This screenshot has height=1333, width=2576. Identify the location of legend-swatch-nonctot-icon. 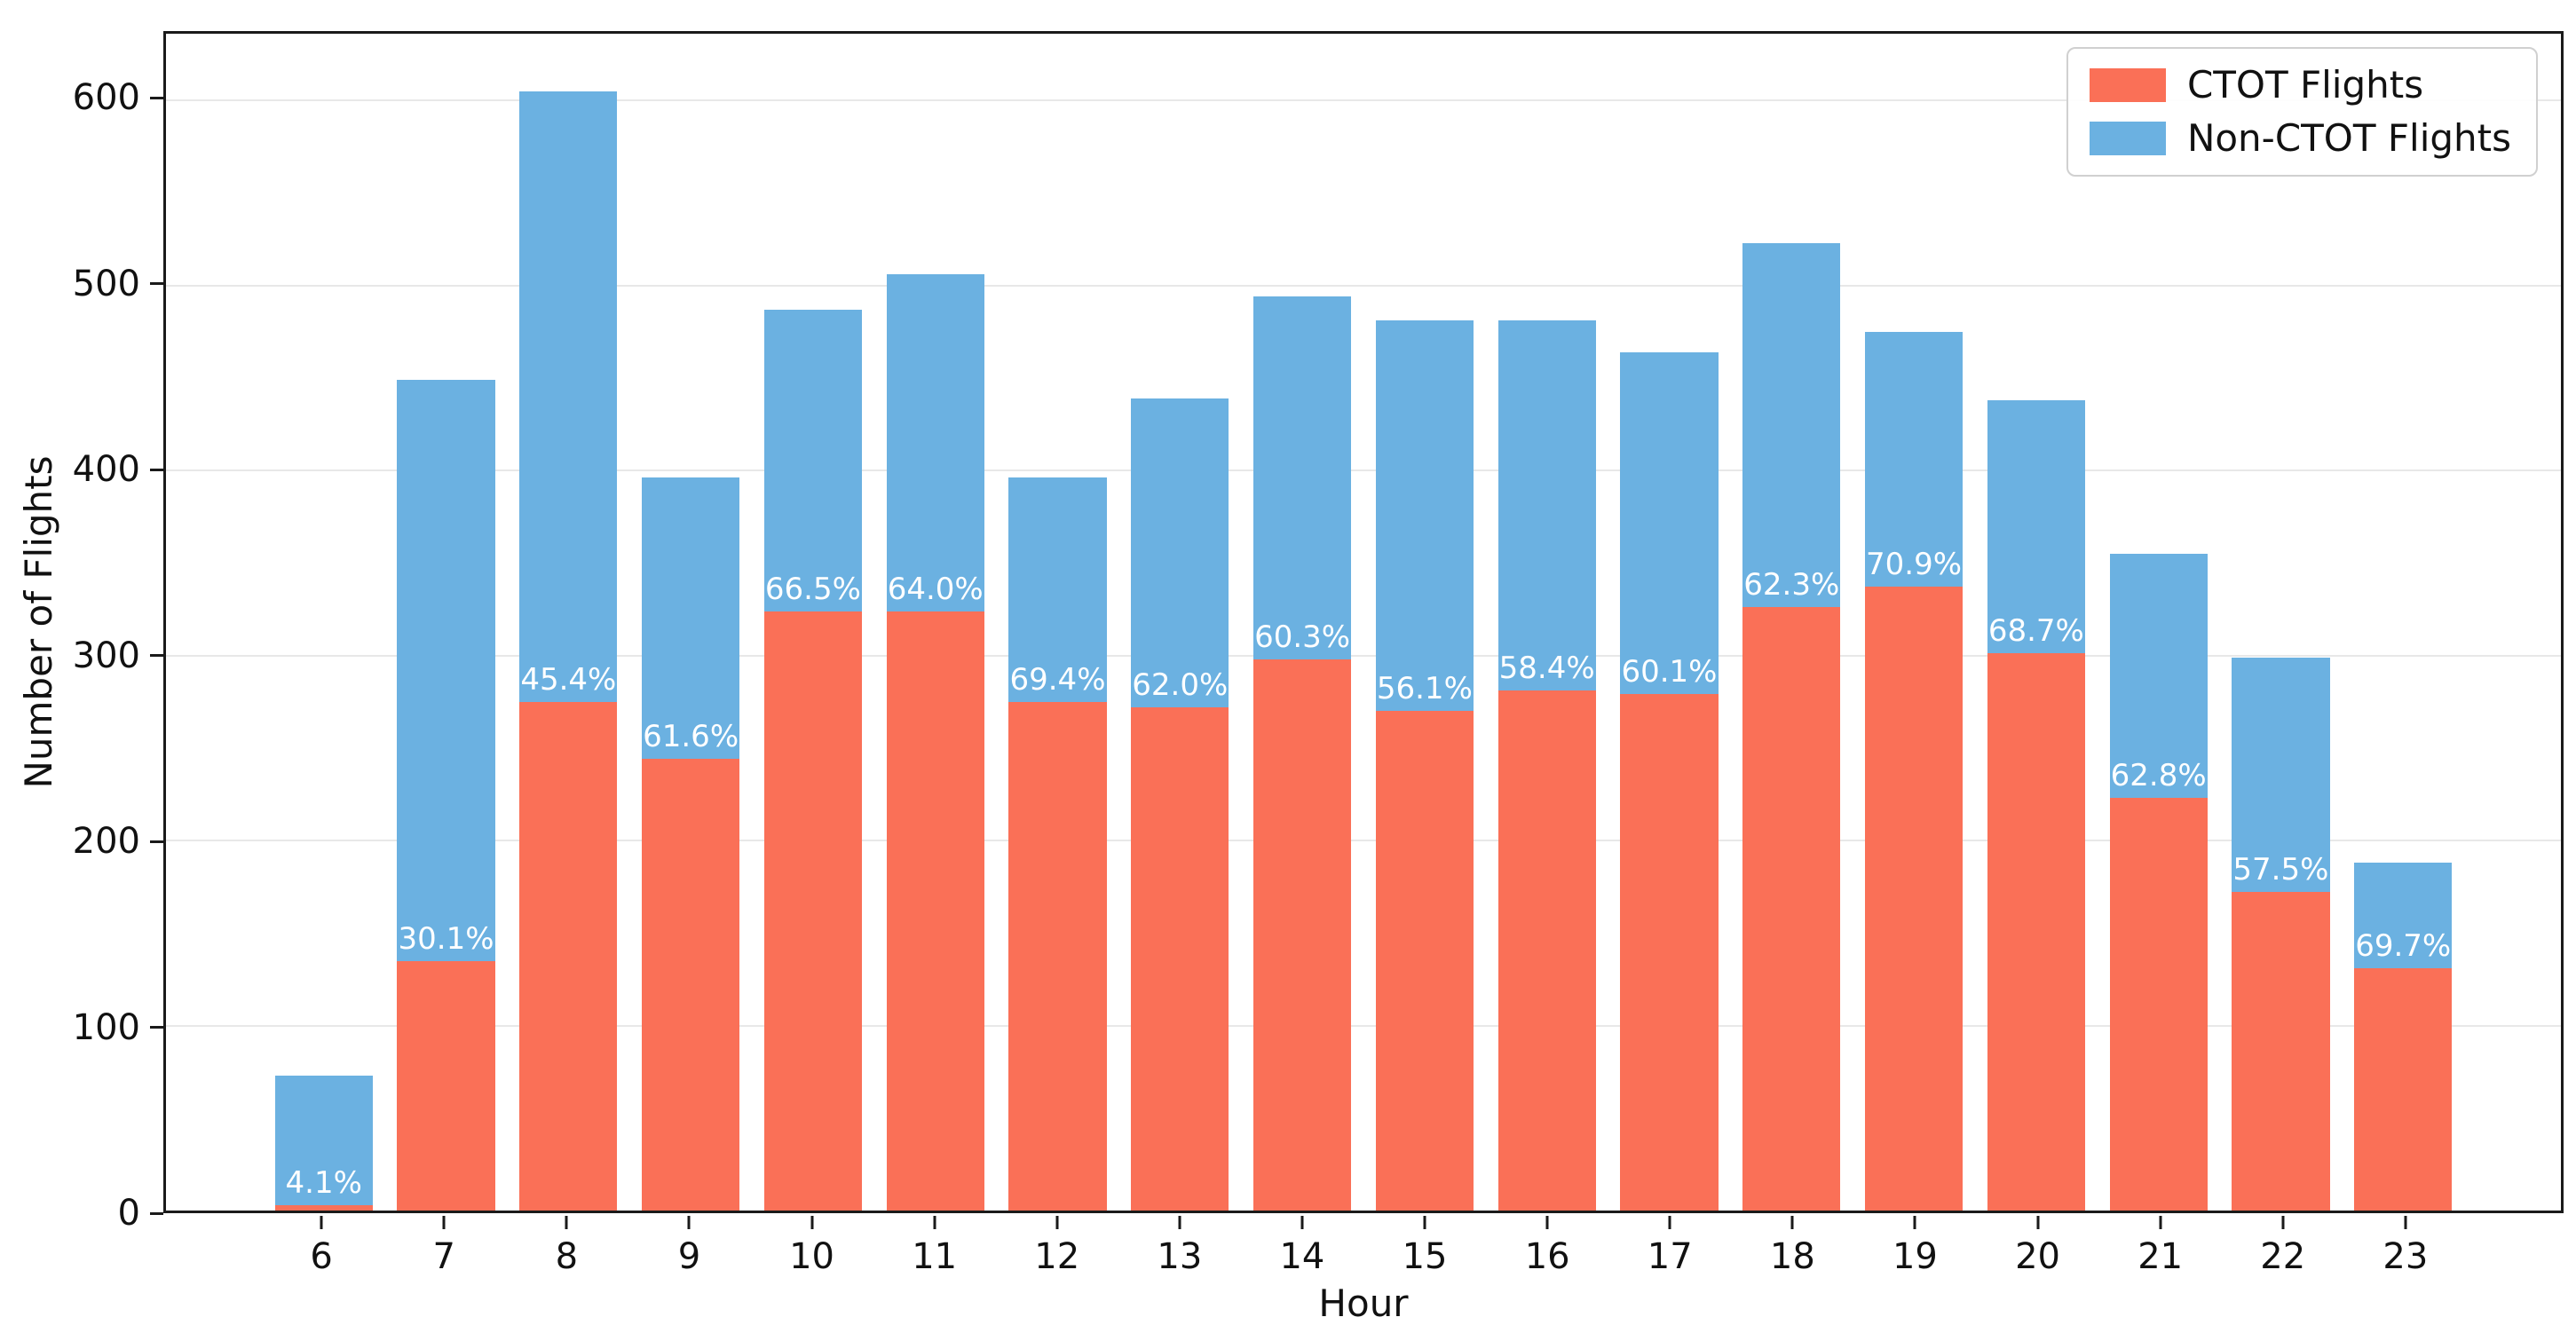
(2127, 138).